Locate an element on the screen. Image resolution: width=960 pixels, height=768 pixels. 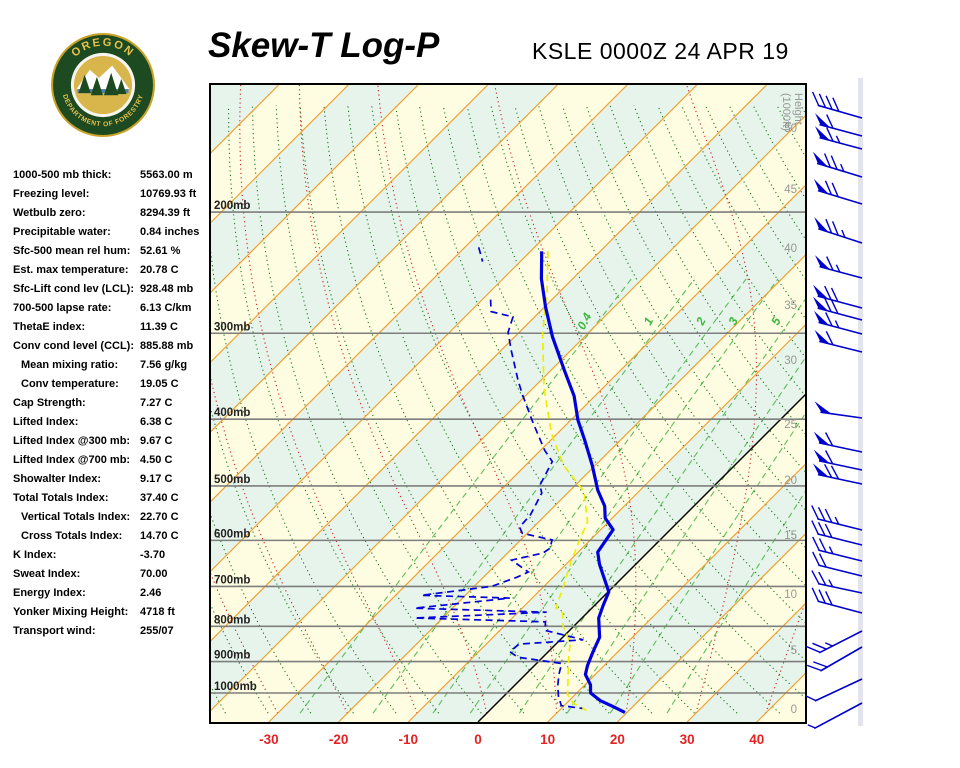
temperature-trace is located at coordinates (582, 482).